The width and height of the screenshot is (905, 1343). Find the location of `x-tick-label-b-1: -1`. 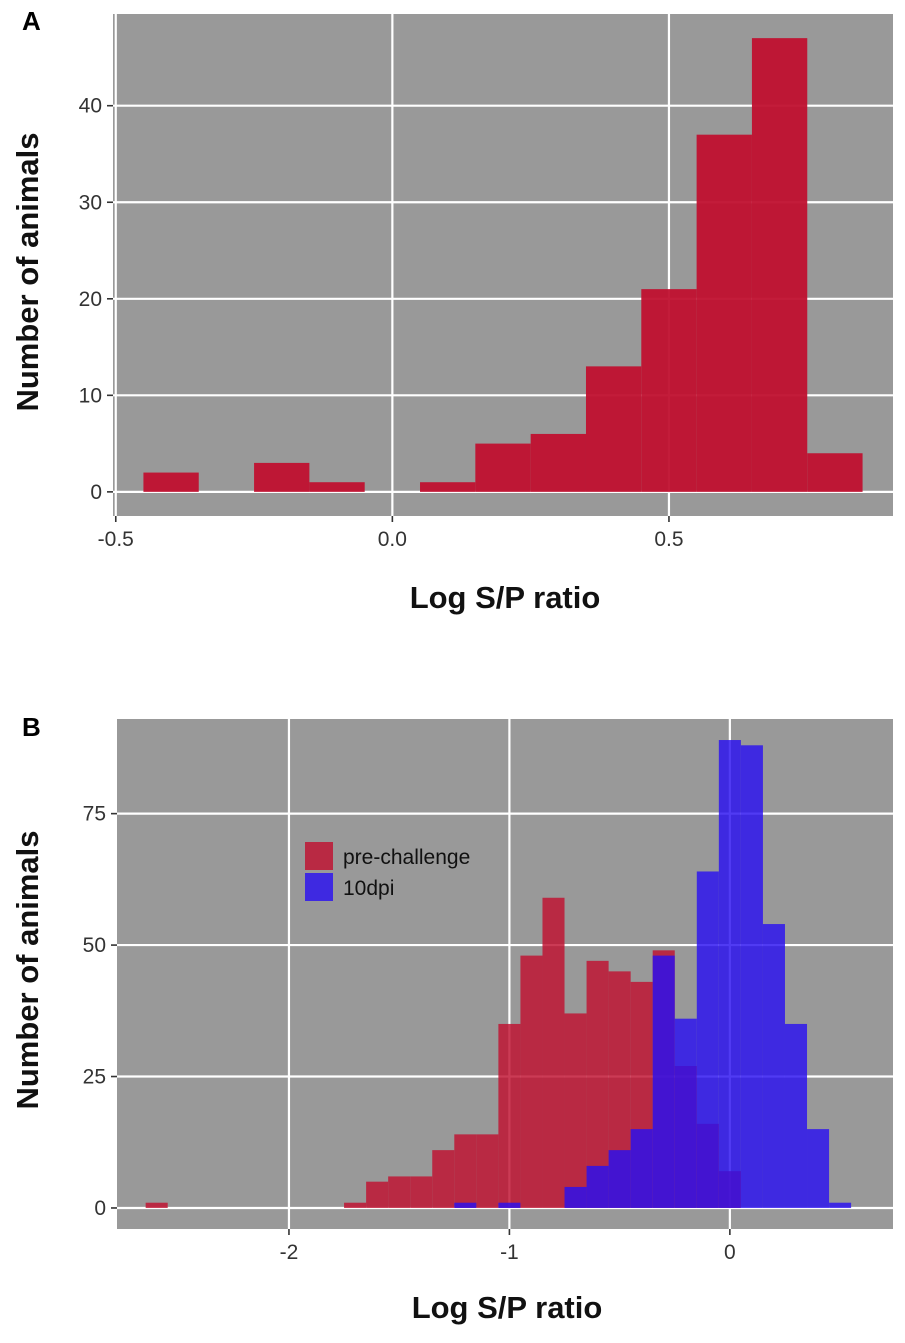

x-tick-label-b-1: -1 is located at coordinates (509, 1252).